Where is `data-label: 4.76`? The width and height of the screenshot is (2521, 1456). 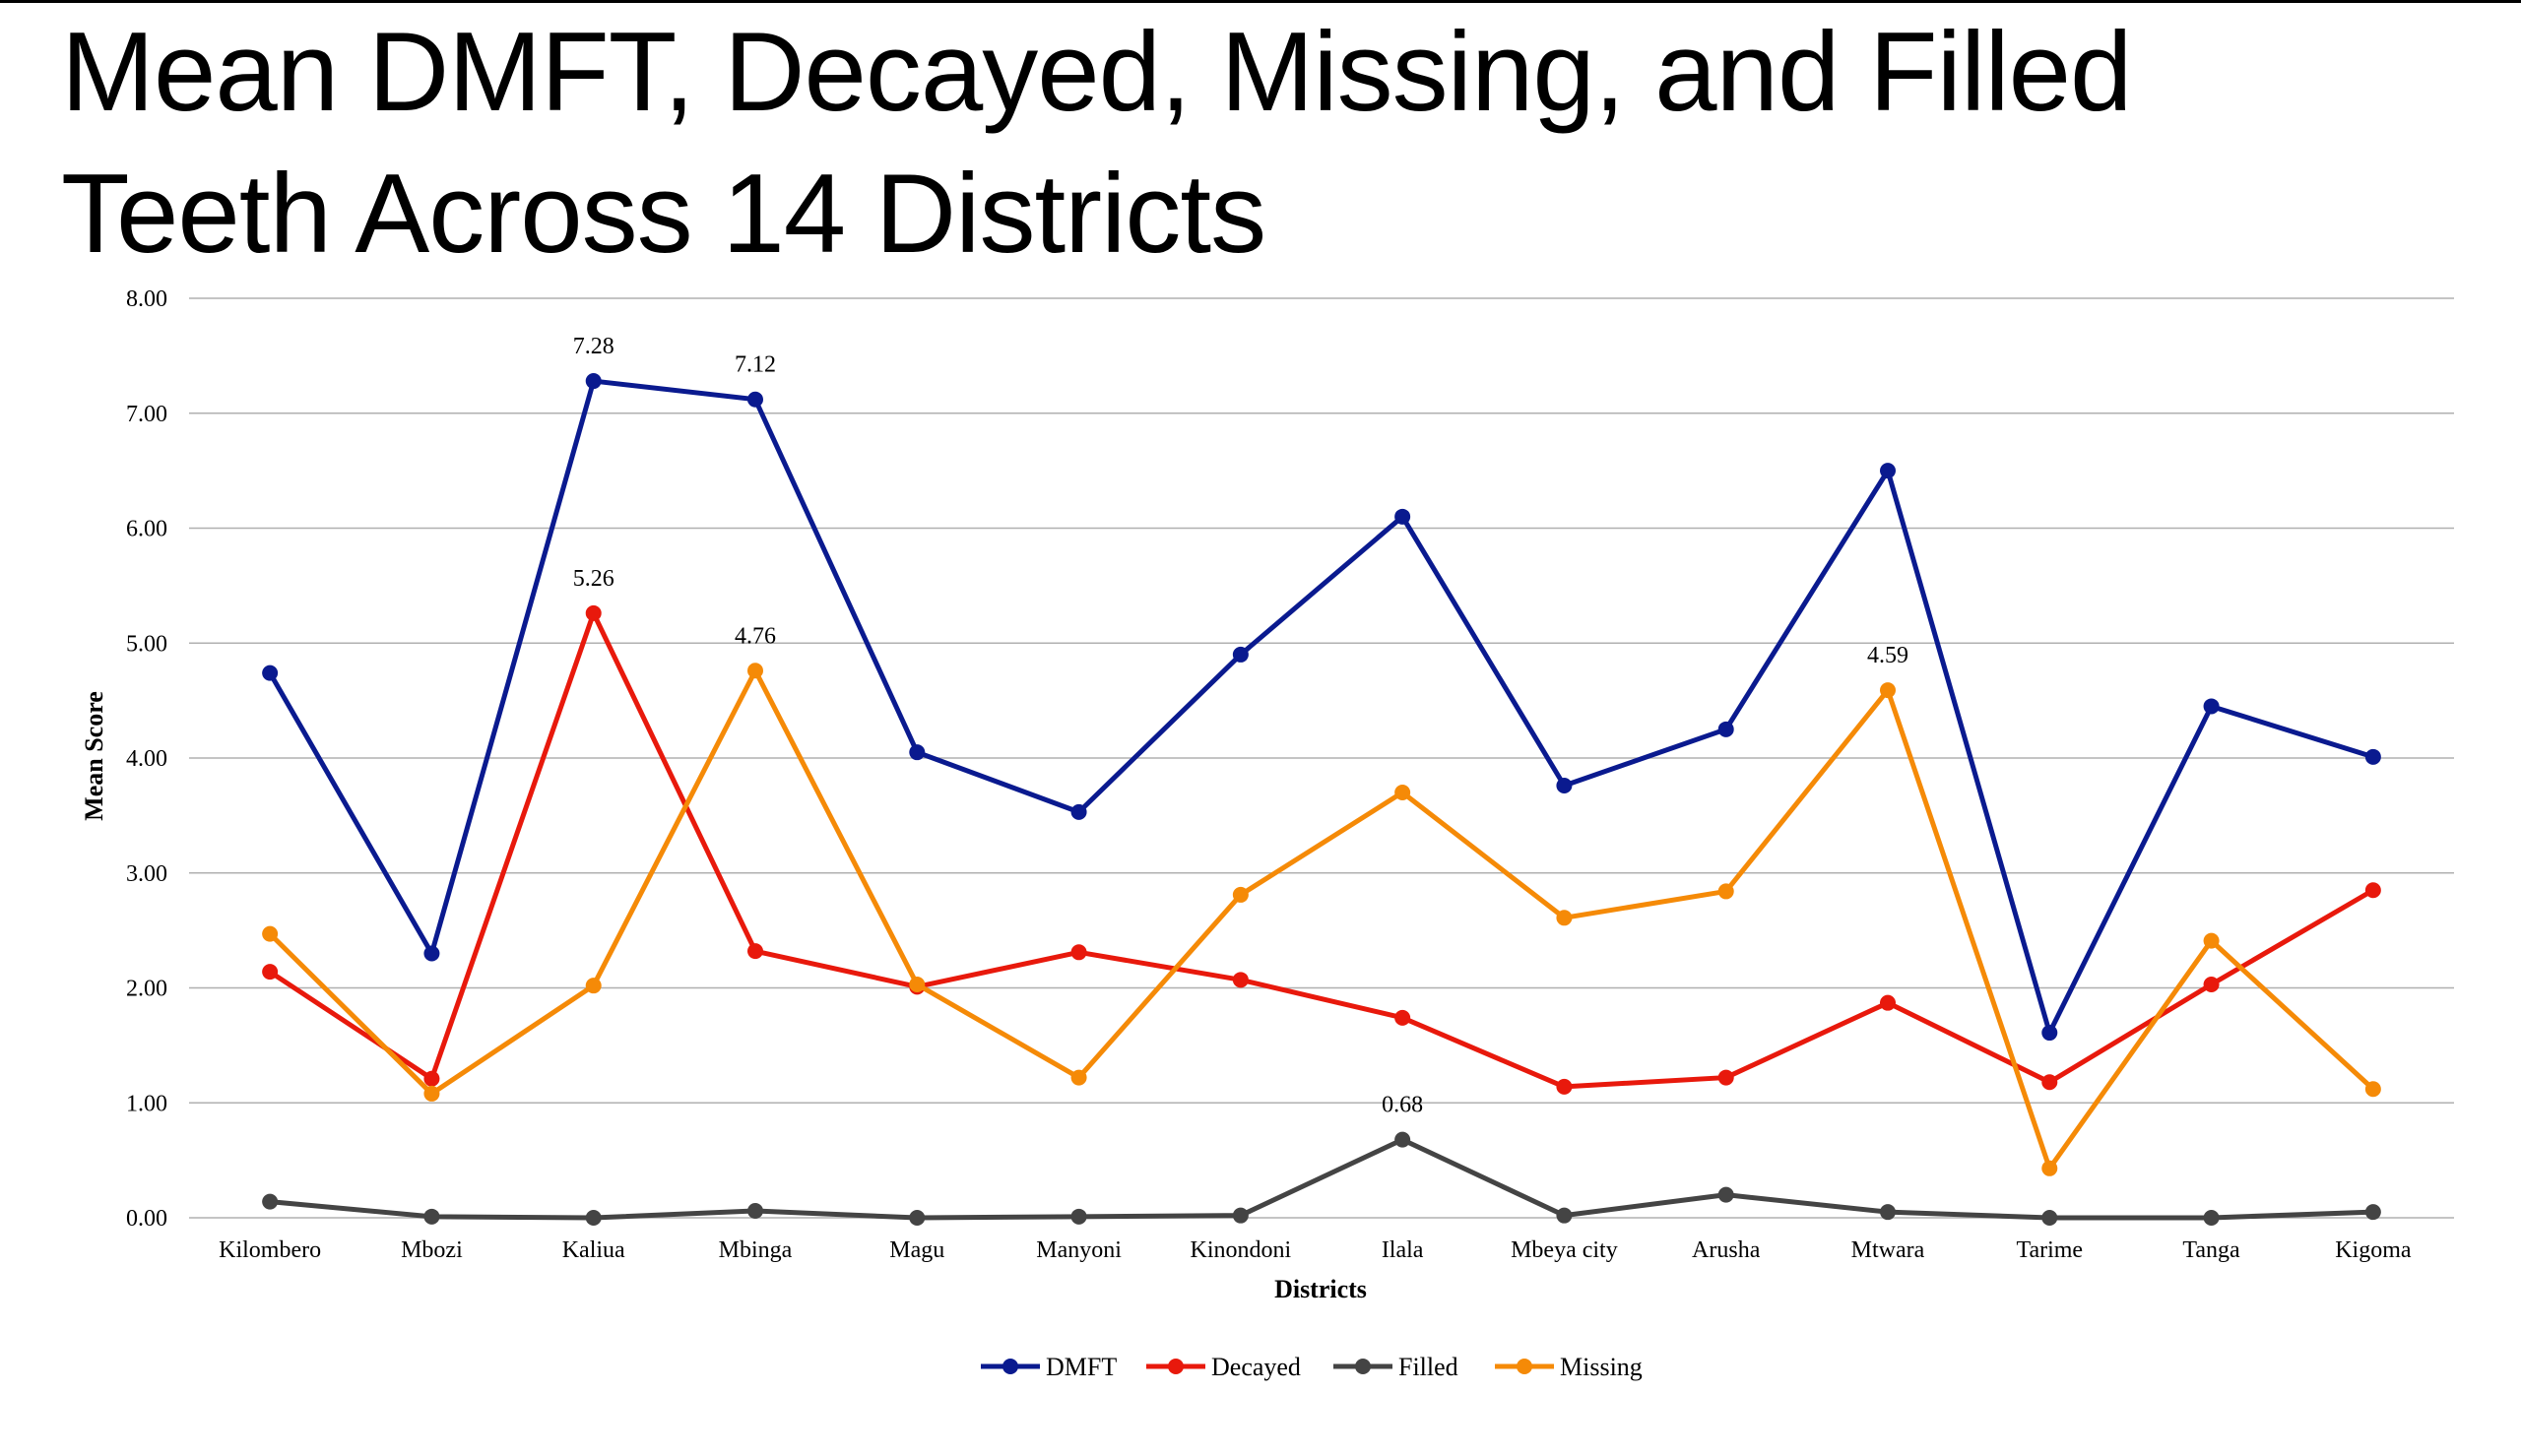
data-label: 4.76 is located at coordinates (755, 636).